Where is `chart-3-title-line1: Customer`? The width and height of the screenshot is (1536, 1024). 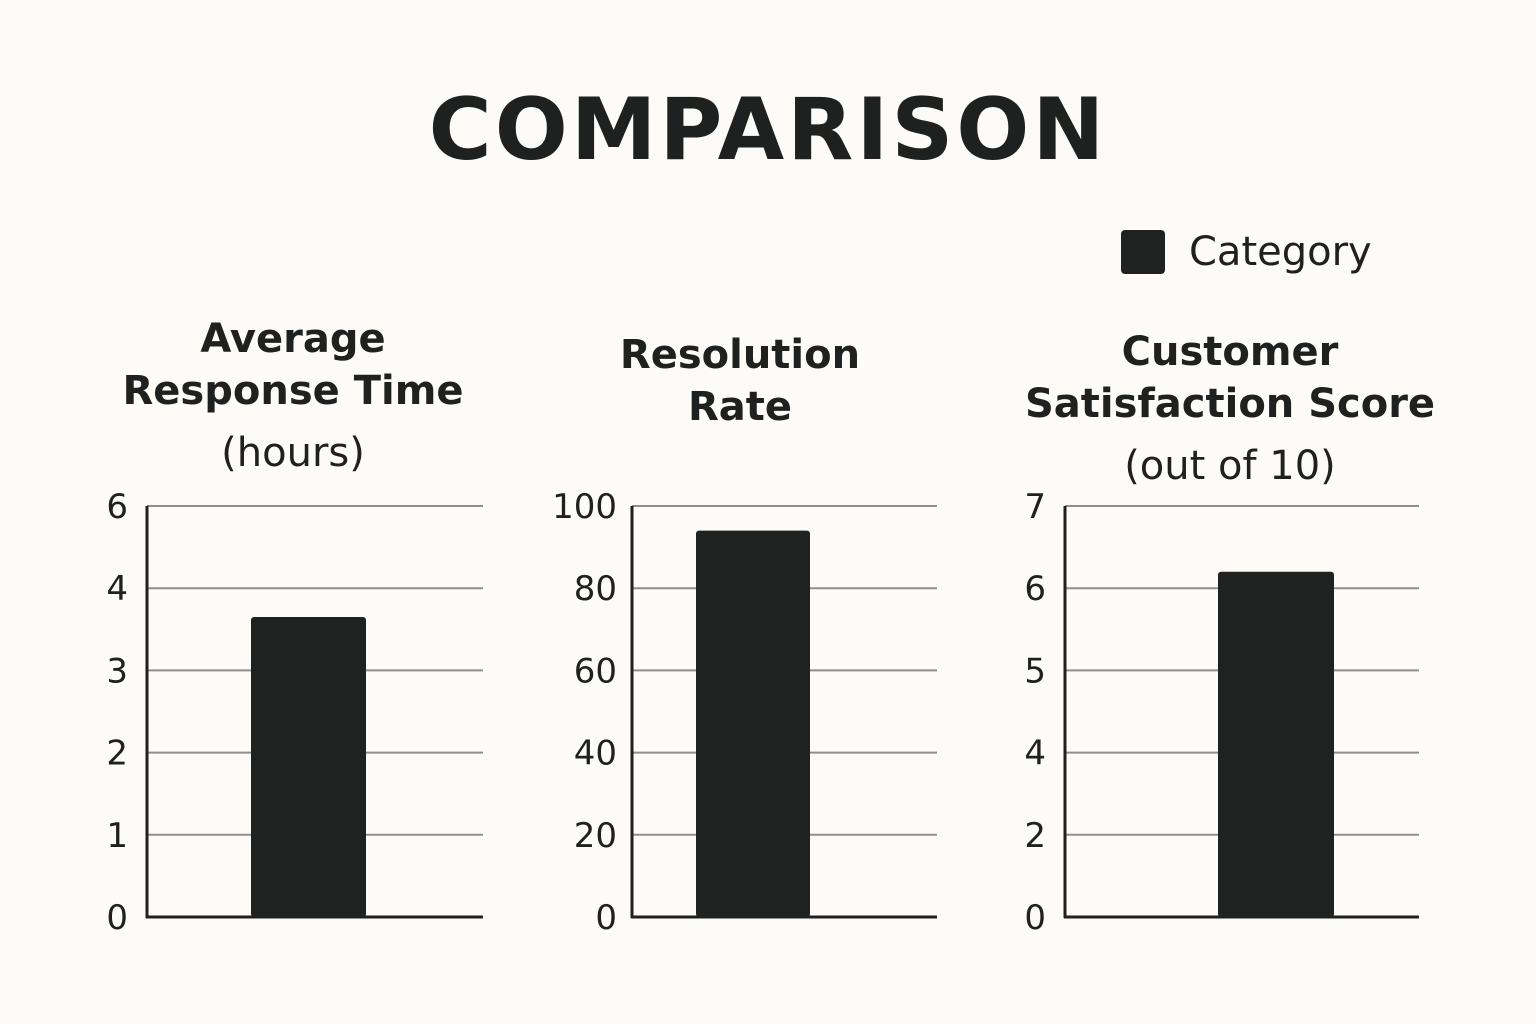
chart-3-title-line1: Customer is located at coordinates (1230, 352).